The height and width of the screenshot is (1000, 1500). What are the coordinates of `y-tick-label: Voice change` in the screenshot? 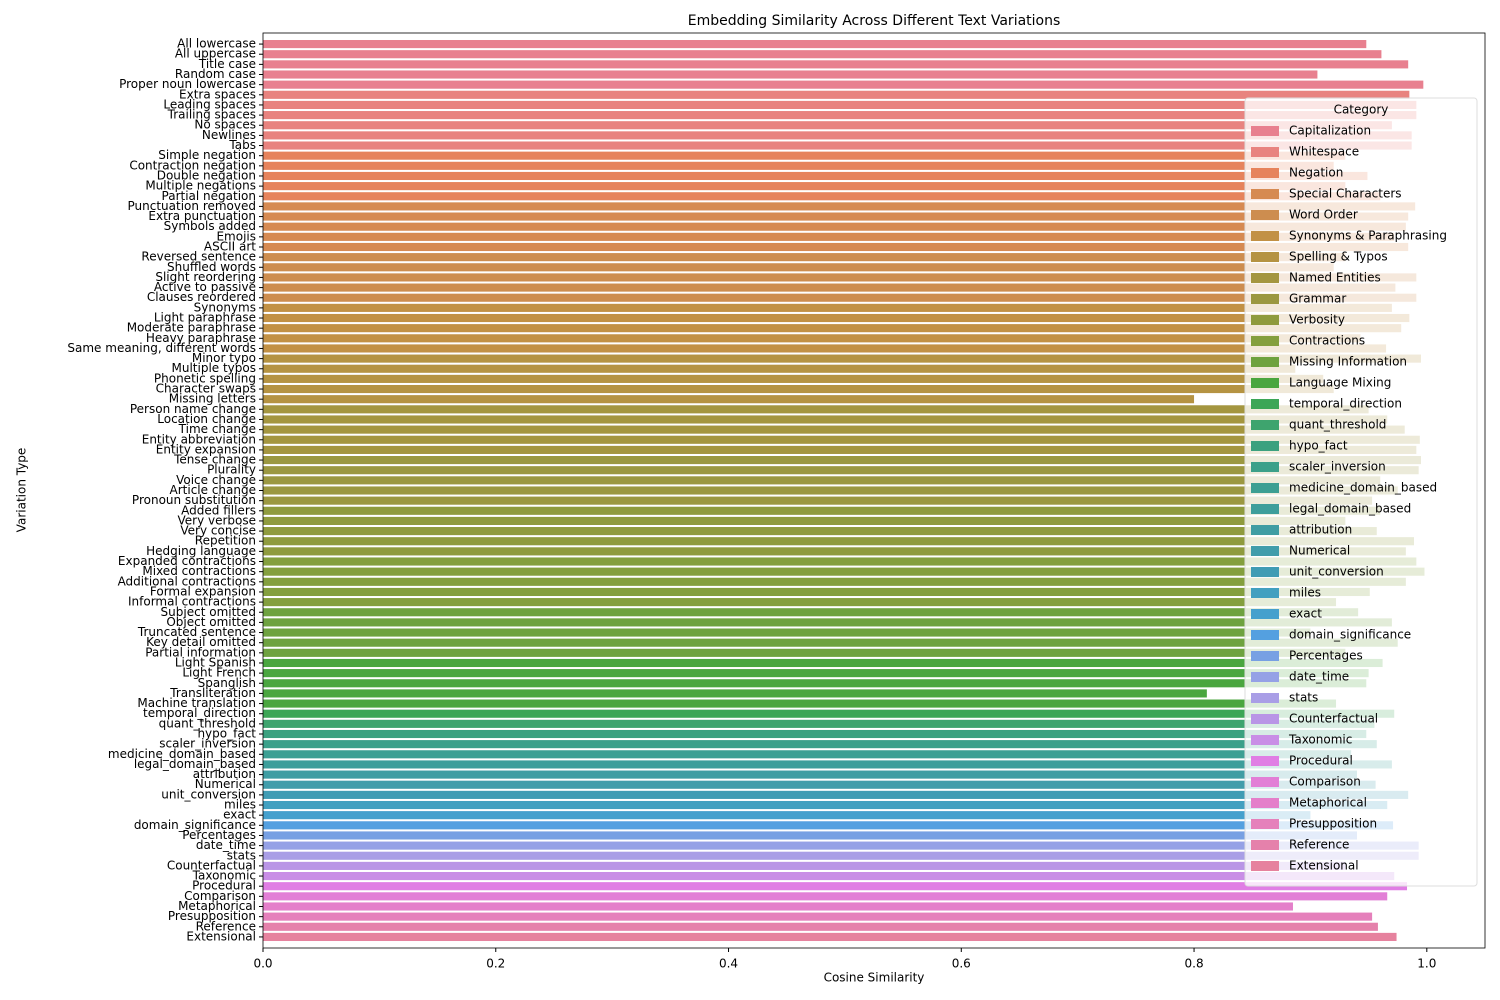 It's located at (216, 480).